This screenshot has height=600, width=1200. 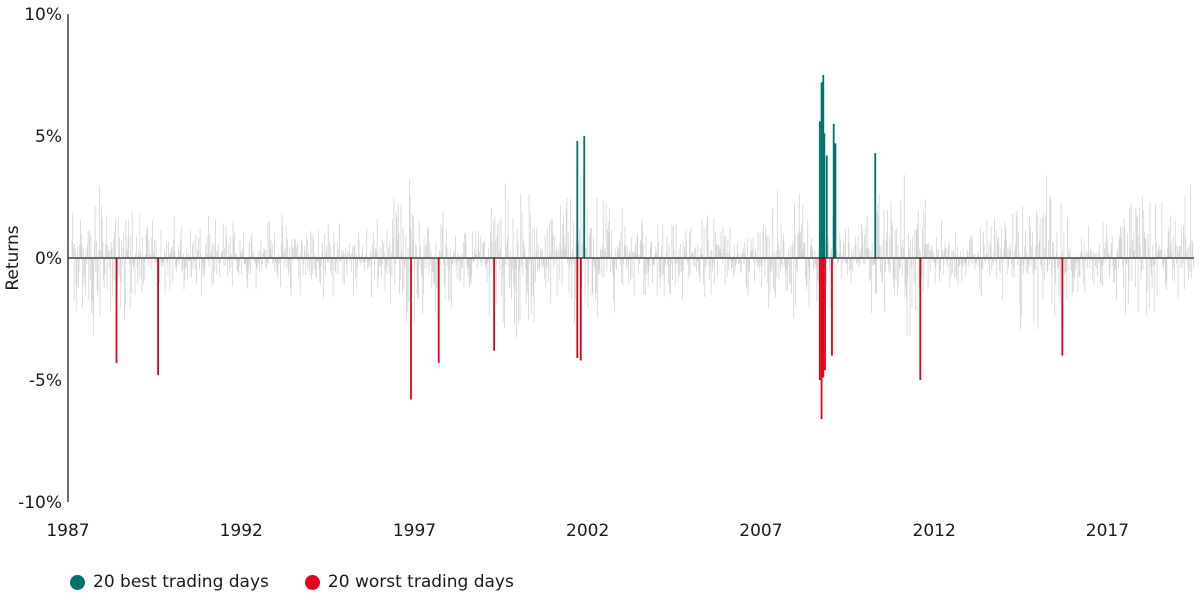 What do you see at coordinates (77, 582) in the screenshot?
I see `legend-swatch-best` at bounding box center [77, 582].